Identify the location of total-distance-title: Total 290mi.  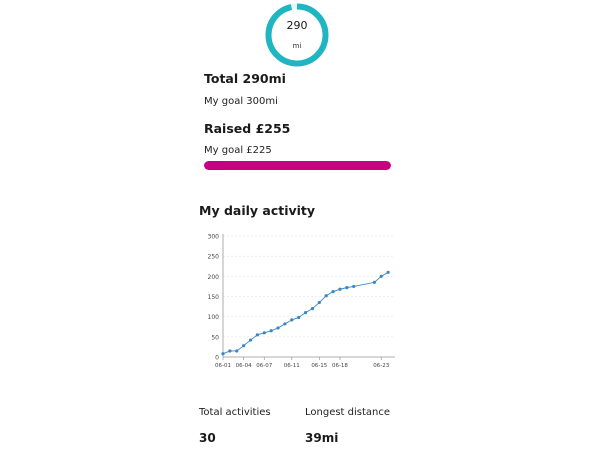
(245, 78).